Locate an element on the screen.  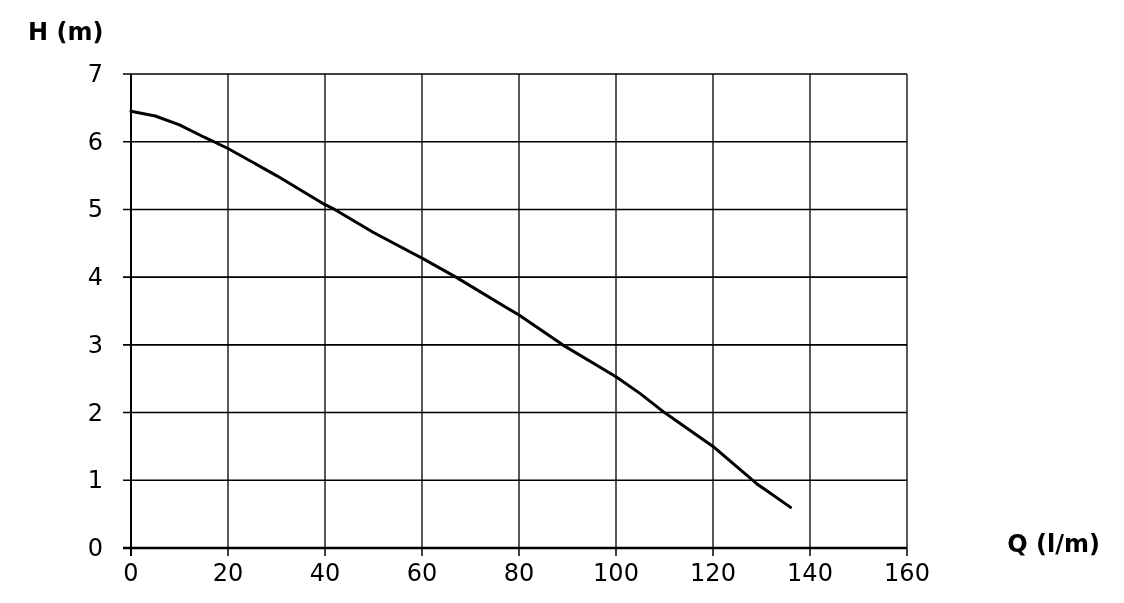
x-tick-label: 100 is located at coordinates (616, 573).